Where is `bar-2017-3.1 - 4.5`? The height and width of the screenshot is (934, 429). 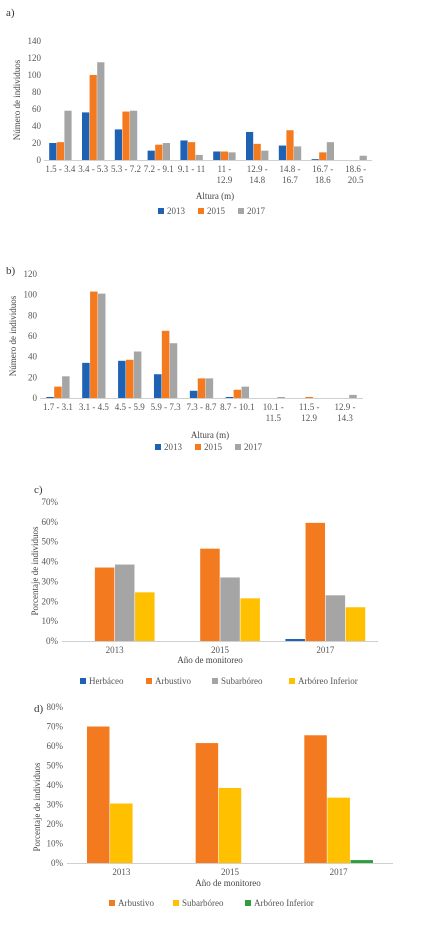
bar-2017-3.1 - 4.5 is located at coordinates (101, 345).